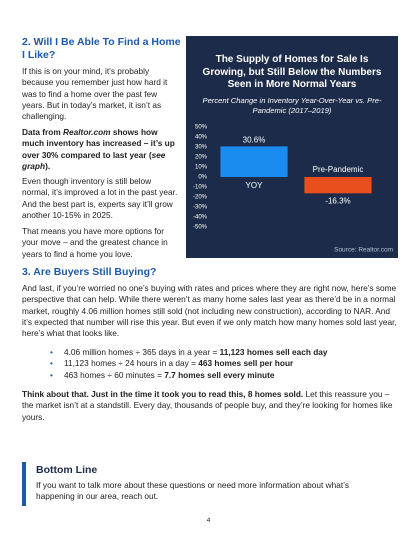 The width and height of the screenshot is (417, 540). Describe the element at coordinates (87, 132) in the screenshot. I see `text: Realtor.com` at that location.